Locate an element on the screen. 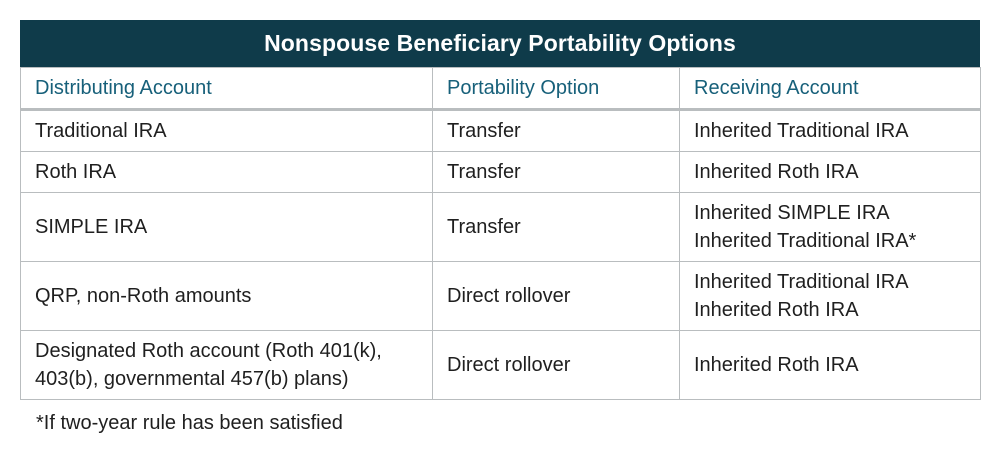 The width and height of the screenshot is (1000, 466). cell-line: SIMPLE IRA is located at coordinates (91, 227).